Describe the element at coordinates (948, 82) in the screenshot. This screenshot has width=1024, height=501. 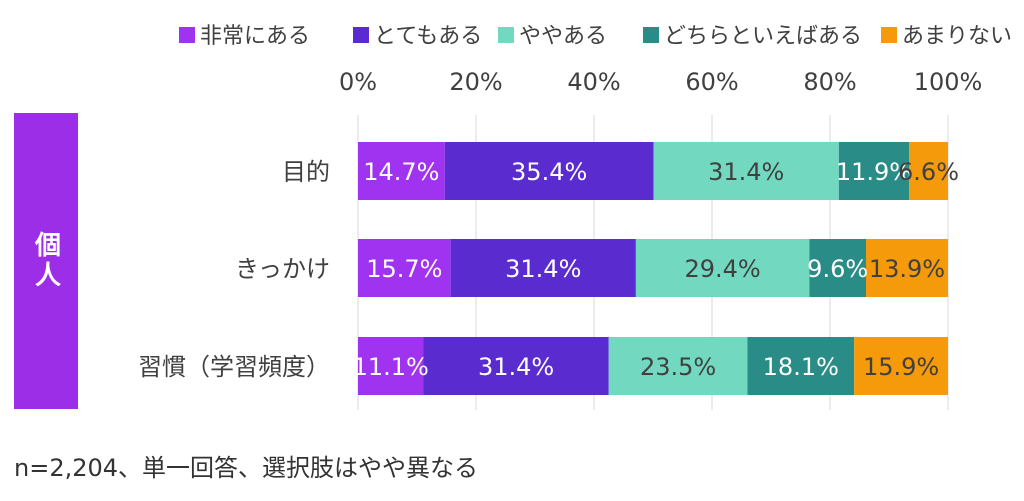
I see `x-tick-label: 100%` at that location.